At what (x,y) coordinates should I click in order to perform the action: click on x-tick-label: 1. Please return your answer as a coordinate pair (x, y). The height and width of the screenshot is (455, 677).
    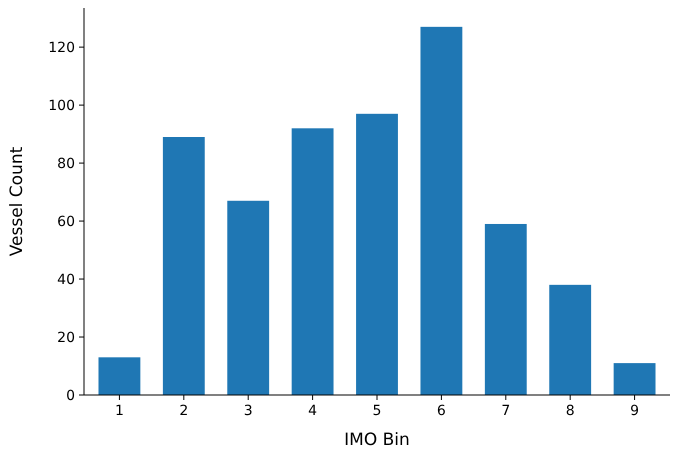
    Looking at the image, I should click on (119, 411).